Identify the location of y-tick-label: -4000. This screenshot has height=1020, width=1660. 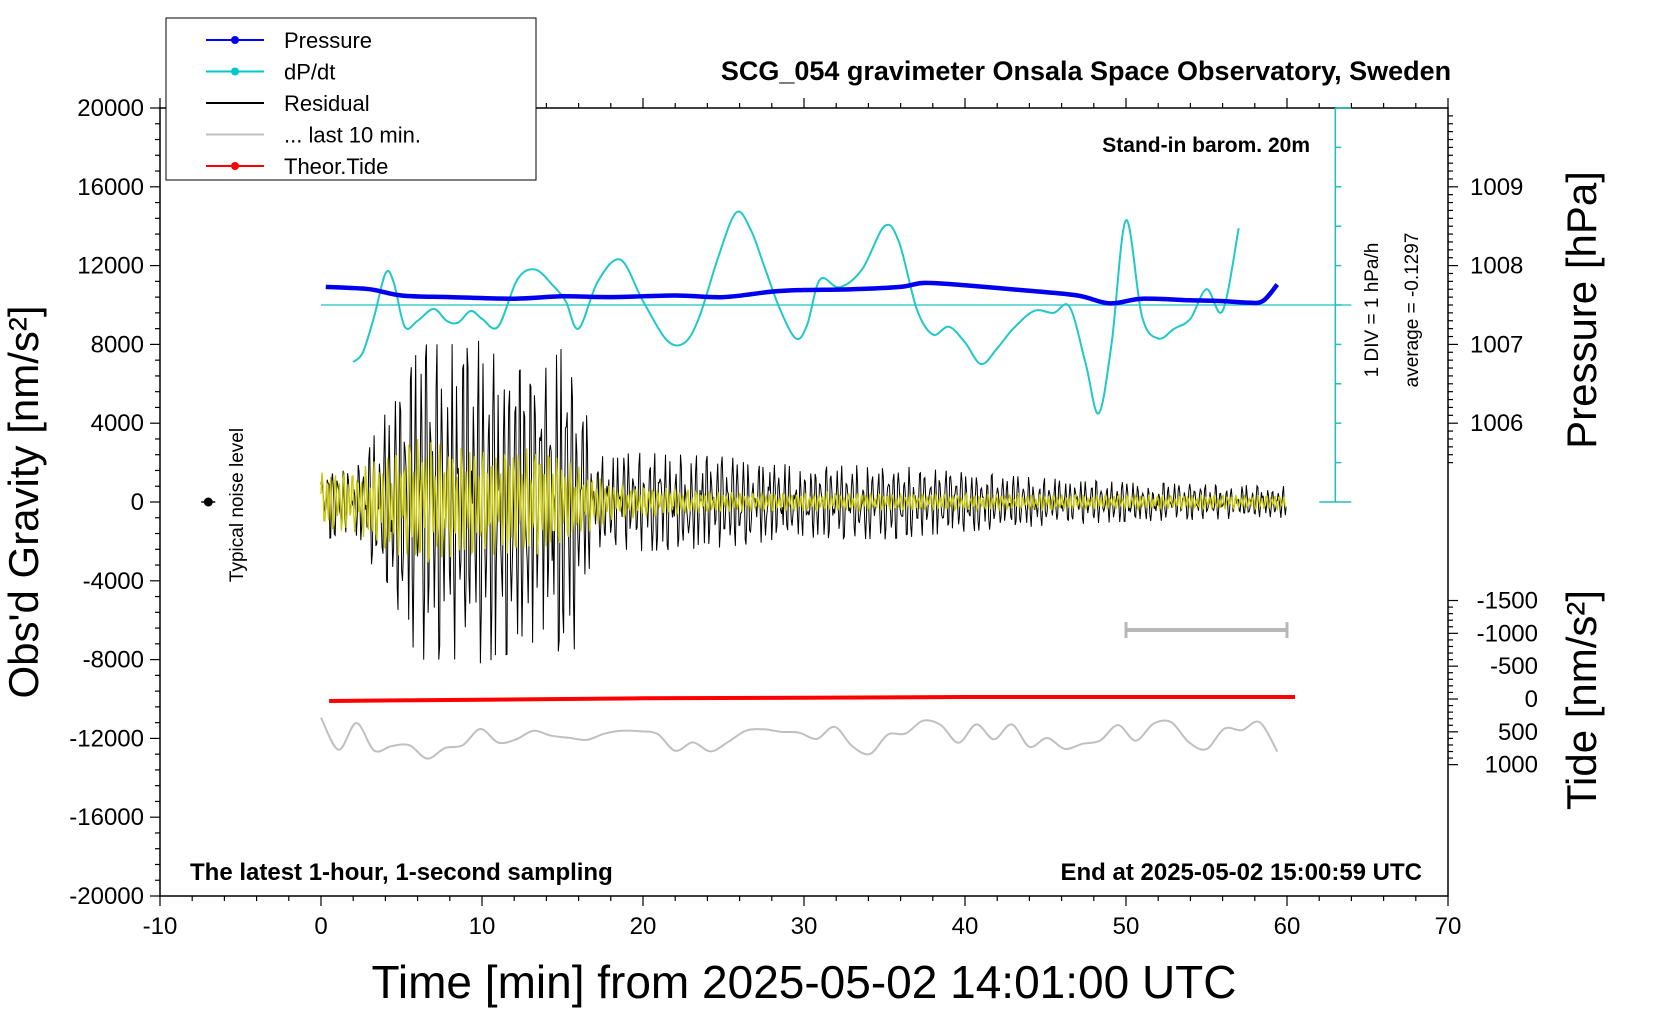
(113, 581).